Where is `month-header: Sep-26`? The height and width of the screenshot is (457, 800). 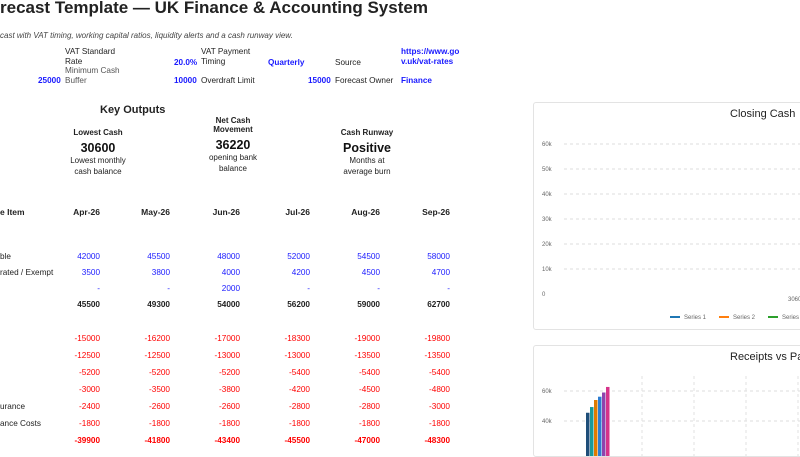 month-header: Sep-26 is located at coordinates (436, 212).